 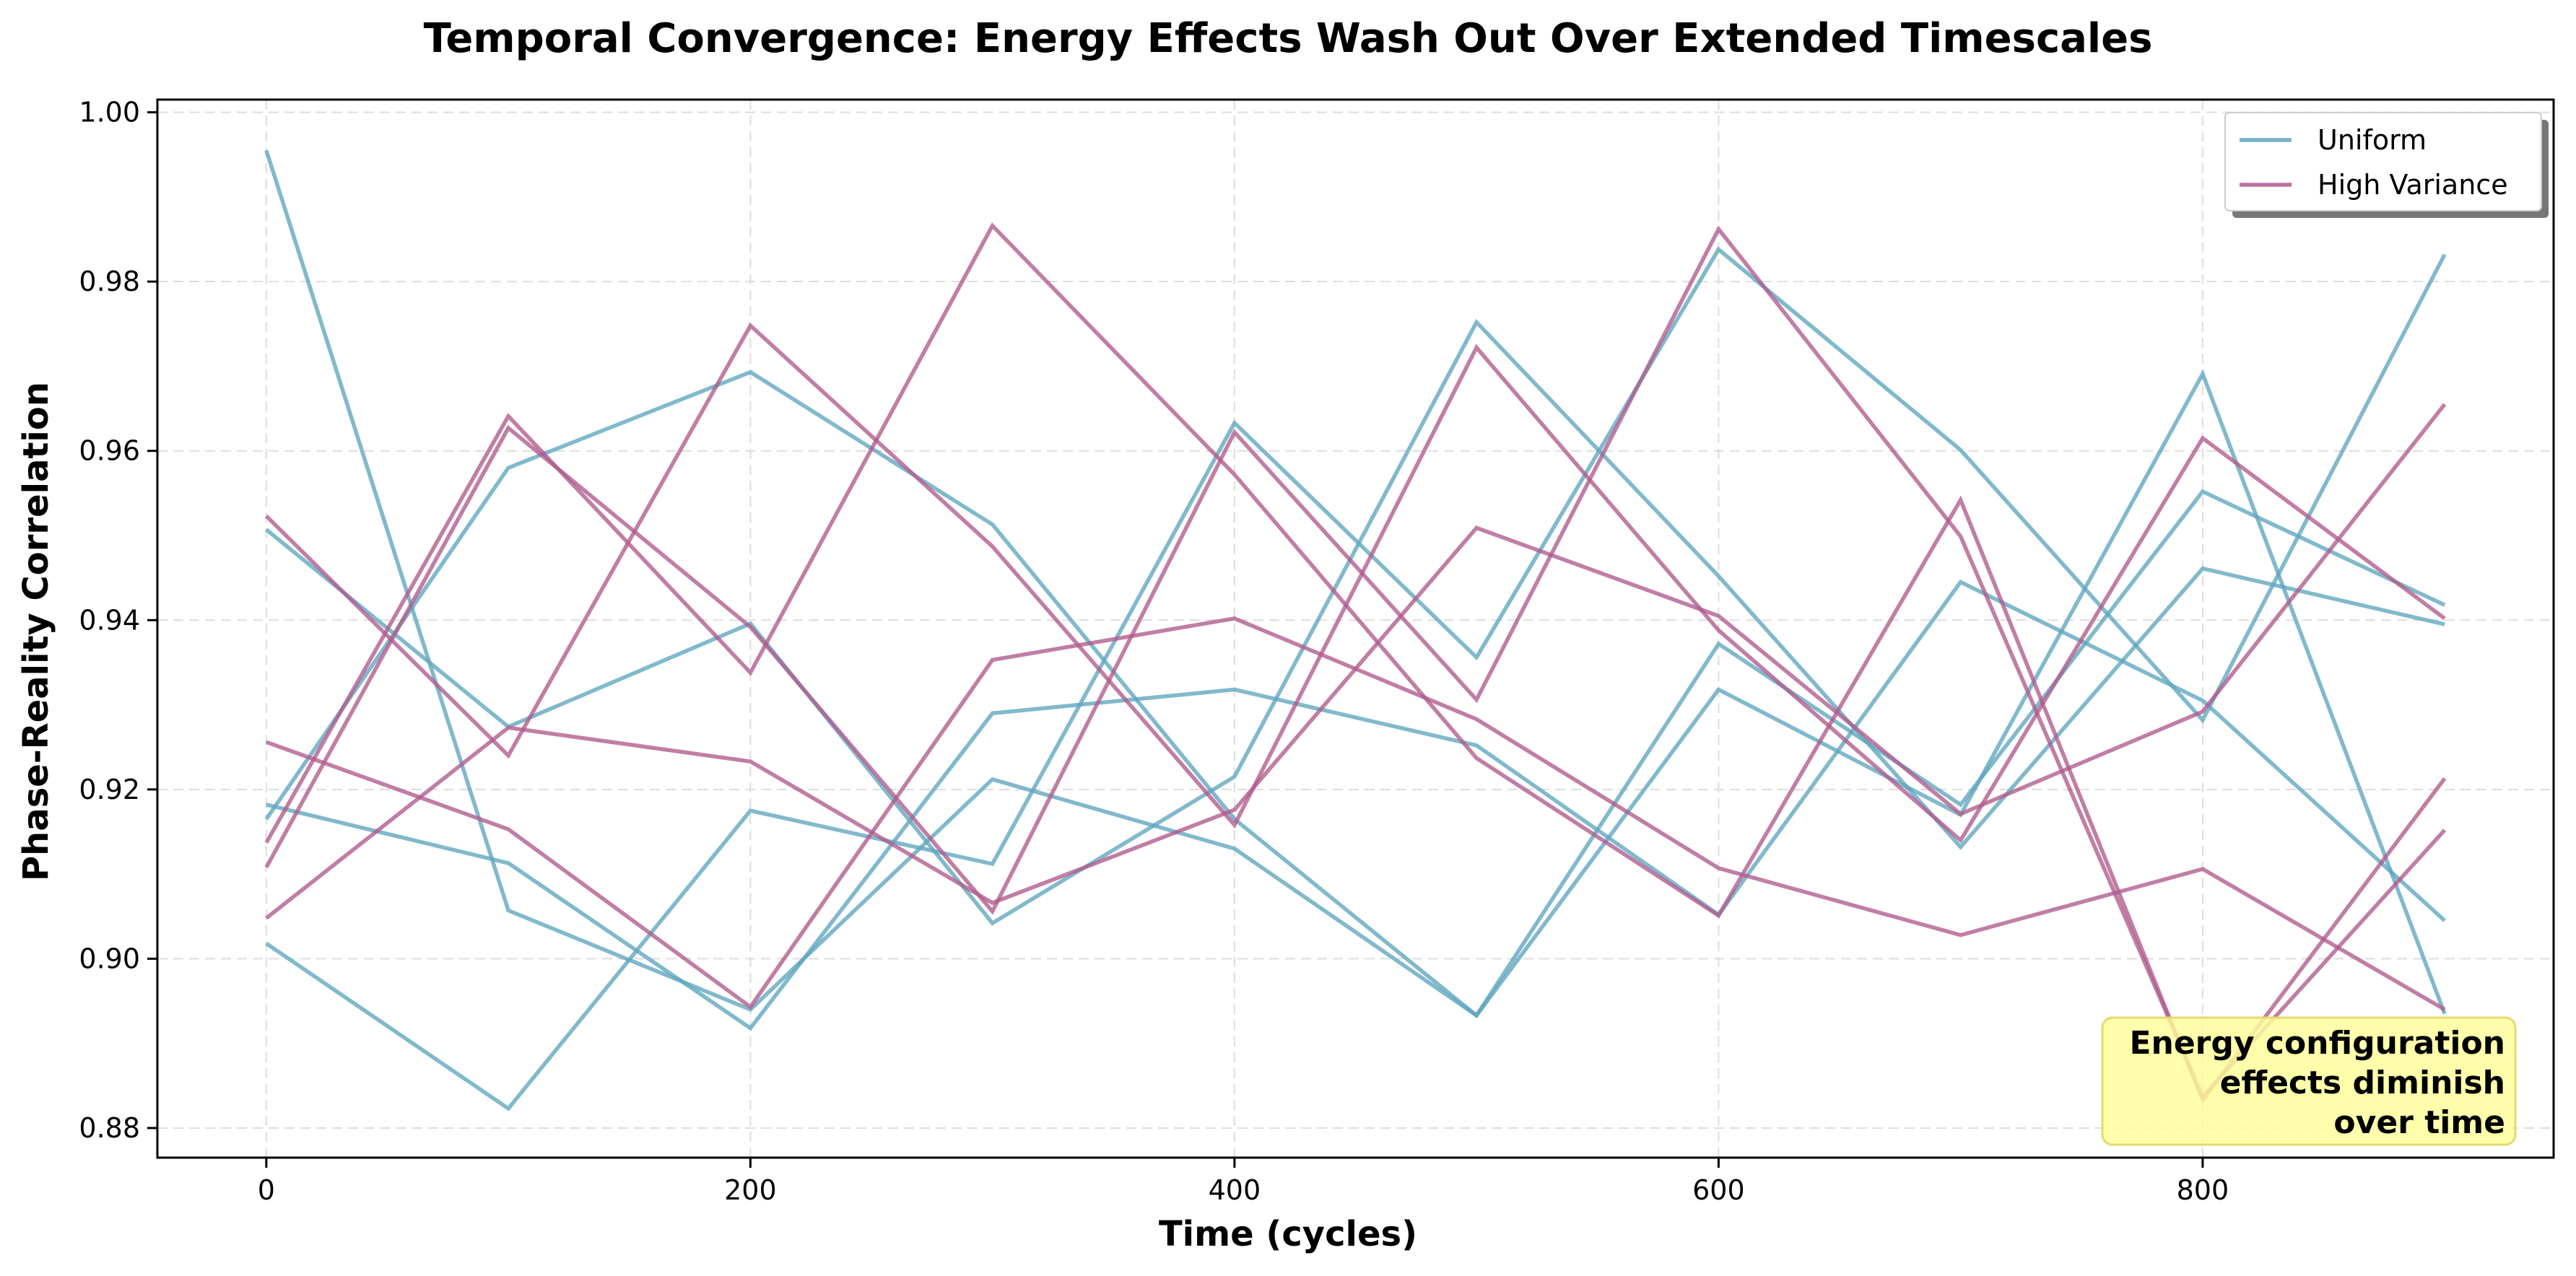 What do you see at coordinates (2317, 1043) in the screenshot?
I see `annotation-text-line: Energy configuration` at bounding box center [2317, 1043].